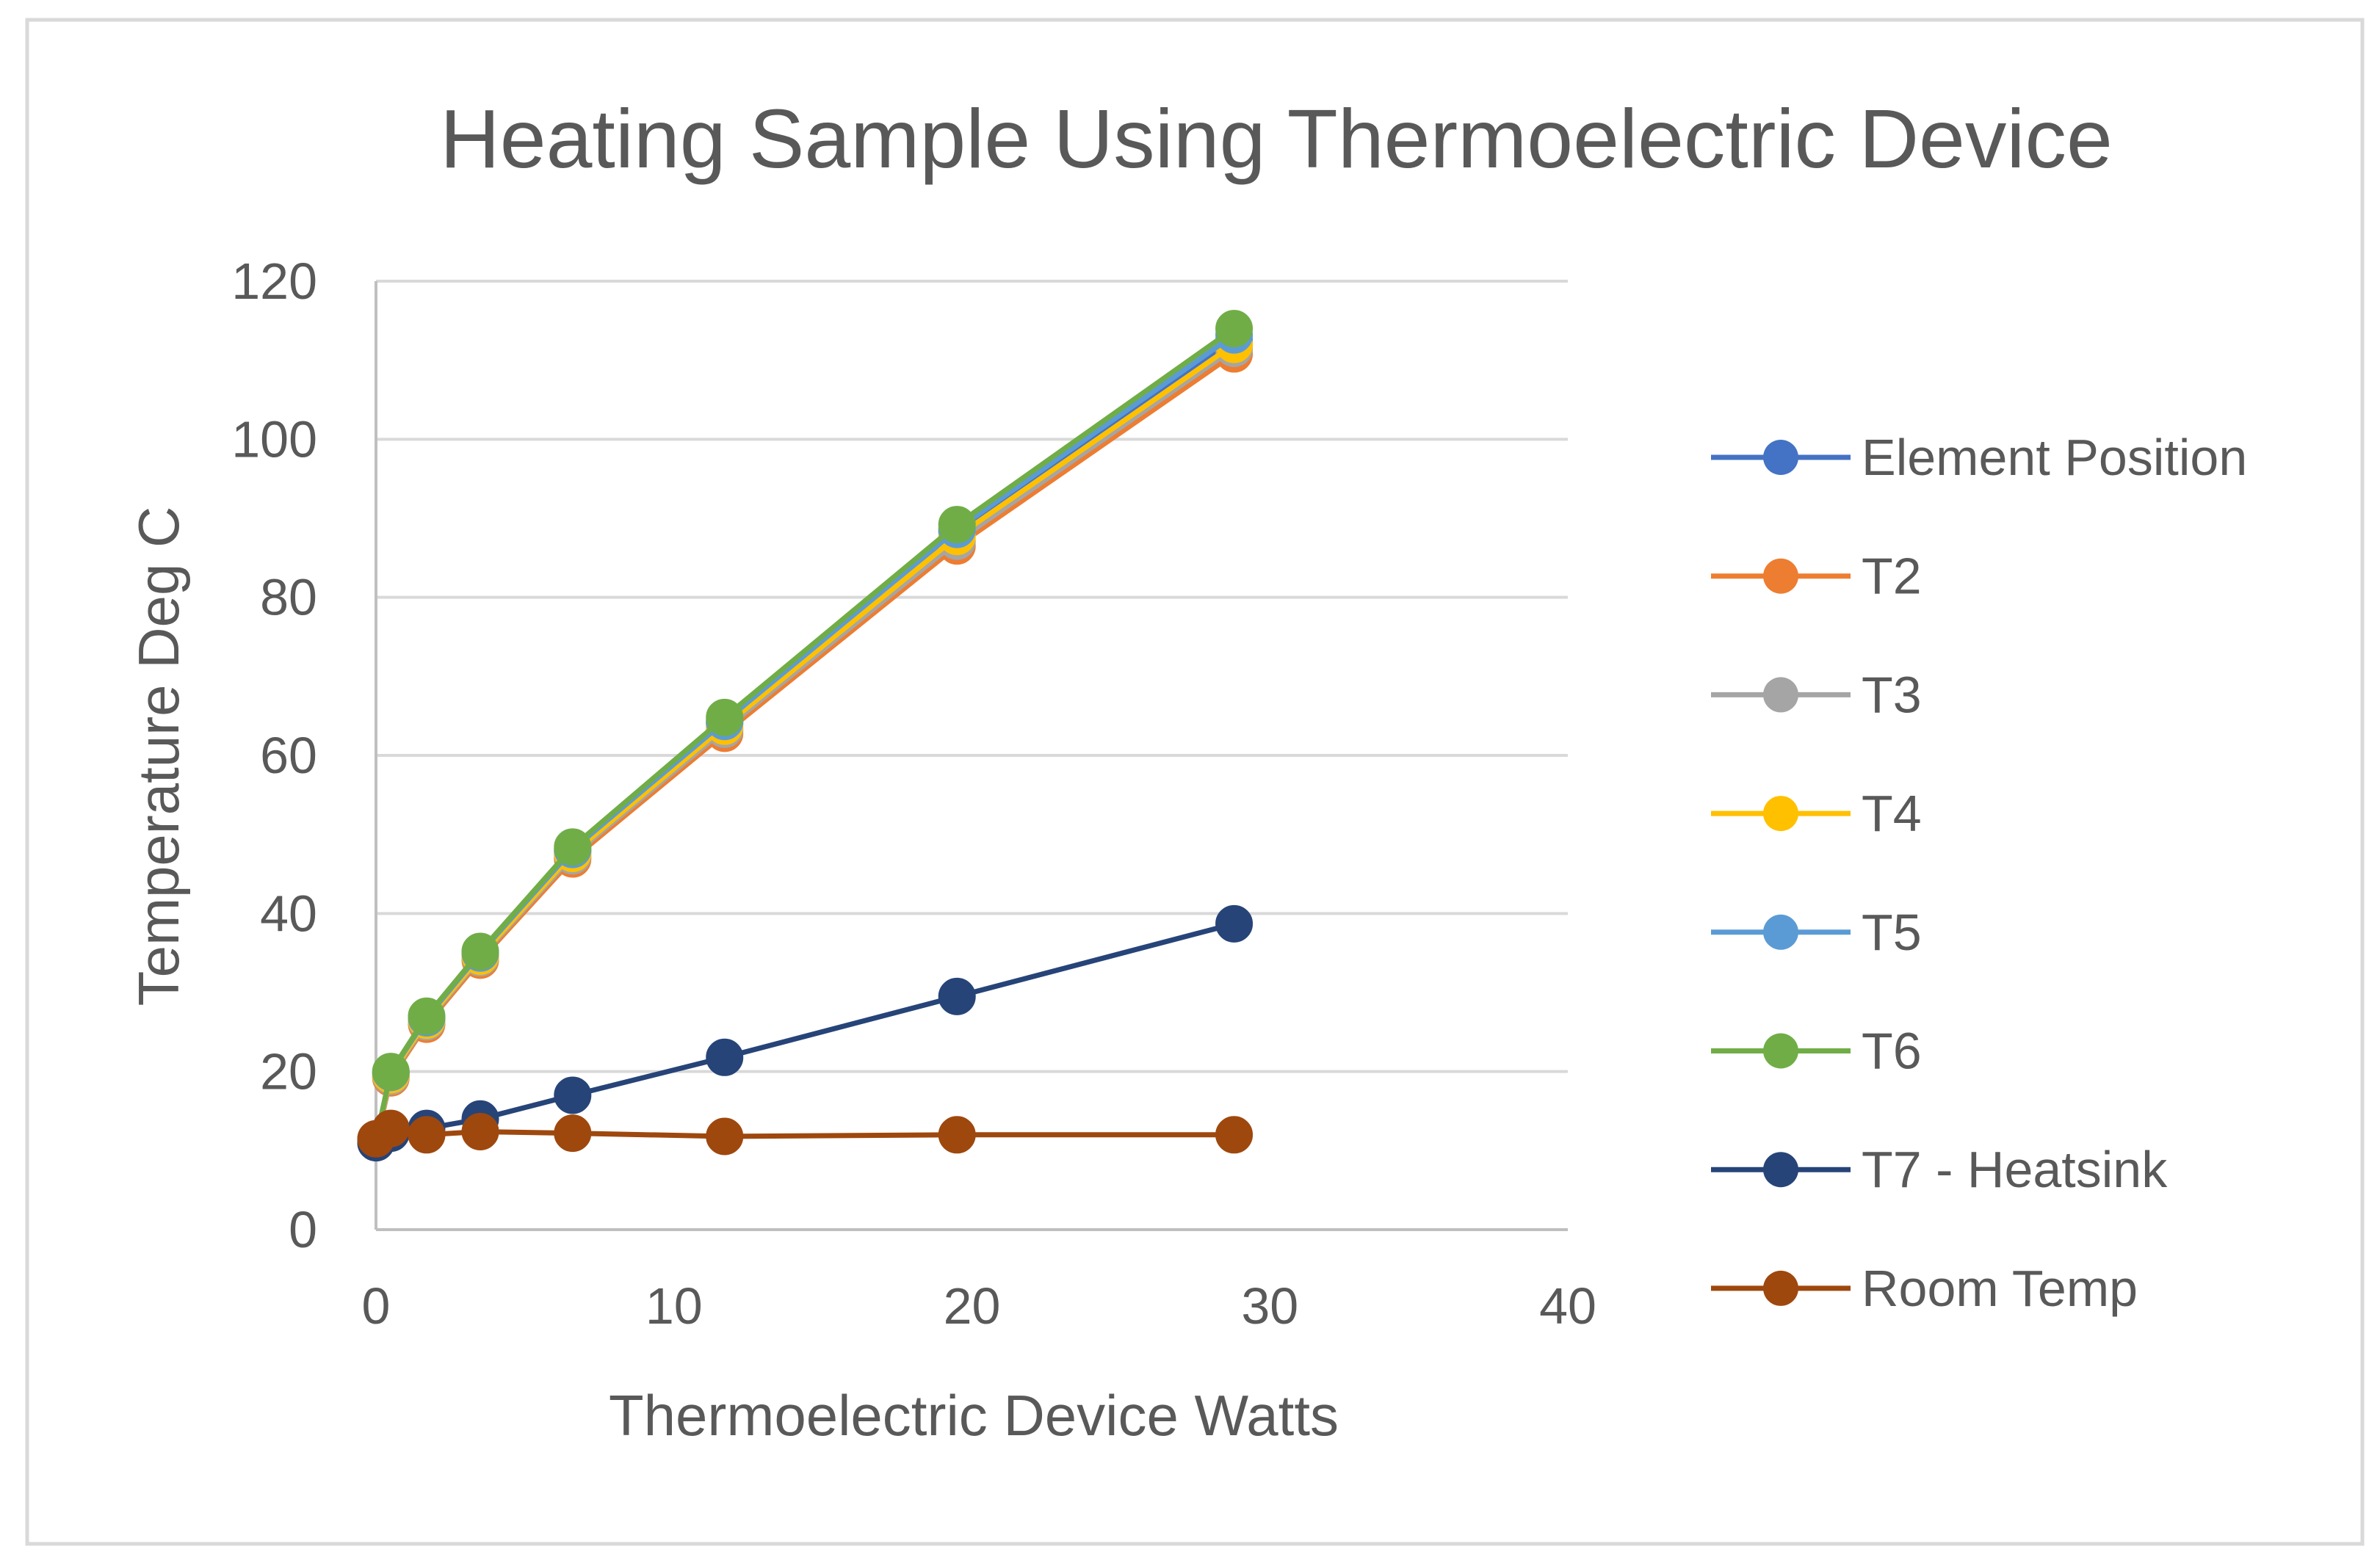 Image resolution: width=2380 pixels, height=1560 pixels. I want to click on legend-entry: Room Temp, so click(1924, 1288).